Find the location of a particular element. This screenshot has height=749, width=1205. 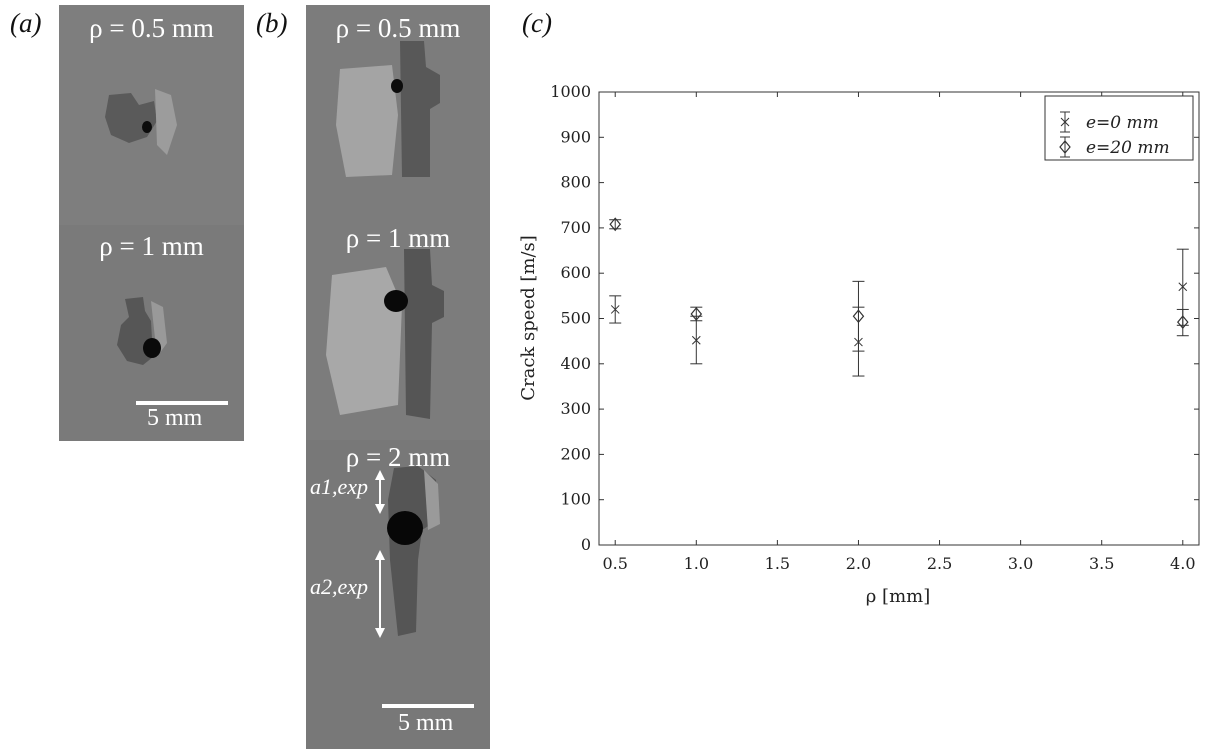

x-tick-label: 3.0 is located at coordinates (1020, 563).